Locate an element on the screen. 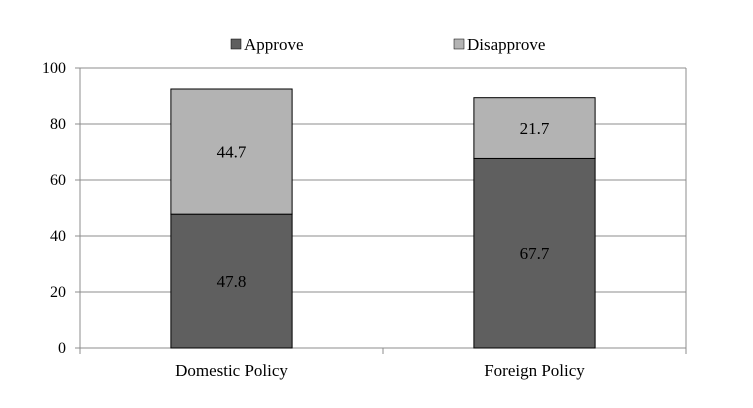 This screenshot has width=753, height=408. y-tick-label: 80 is located at coordinates (58, 124).